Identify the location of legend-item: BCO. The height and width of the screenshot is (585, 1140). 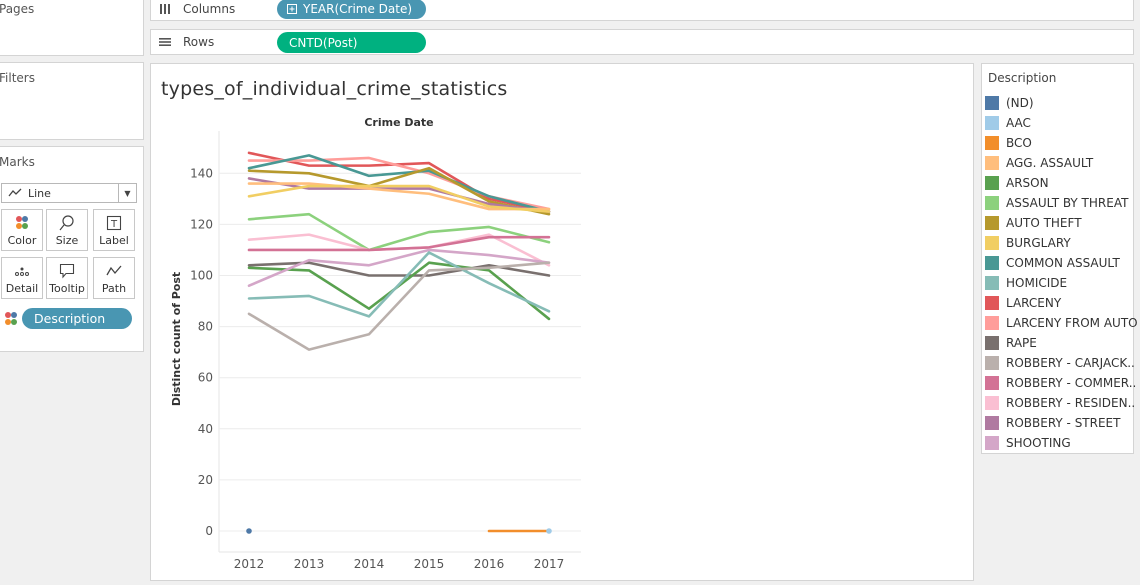
(1008, 143).